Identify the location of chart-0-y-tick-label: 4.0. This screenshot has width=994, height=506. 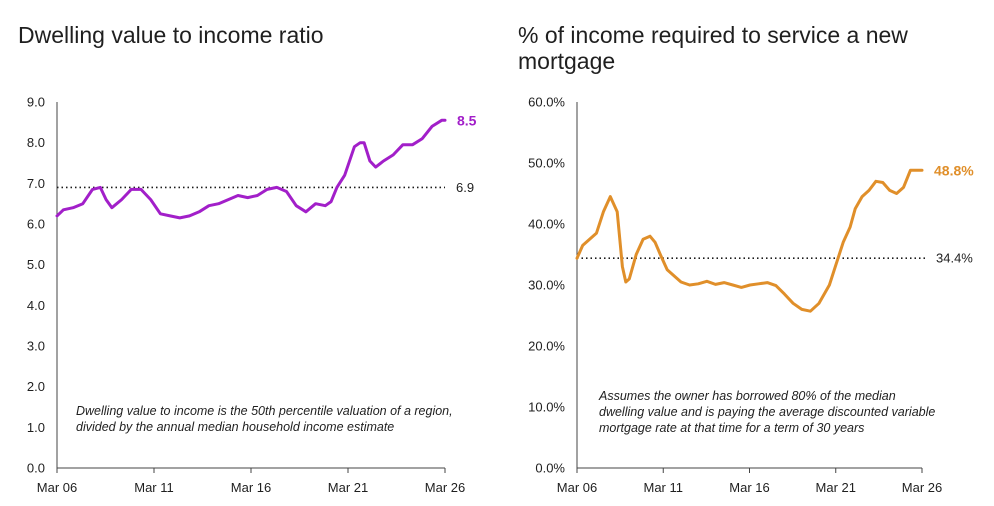
(36, 305).